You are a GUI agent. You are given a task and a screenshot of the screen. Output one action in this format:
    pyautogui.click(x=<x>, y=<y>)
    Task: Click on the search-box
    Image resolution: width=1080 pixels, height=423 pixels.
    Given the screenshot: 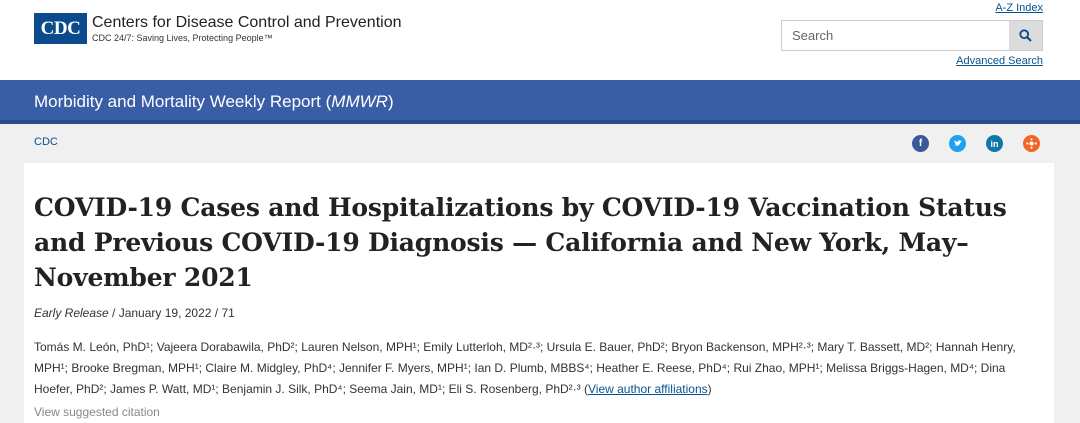 What is the action you would take?
    pyautogui.click(x=912, y=35)
    